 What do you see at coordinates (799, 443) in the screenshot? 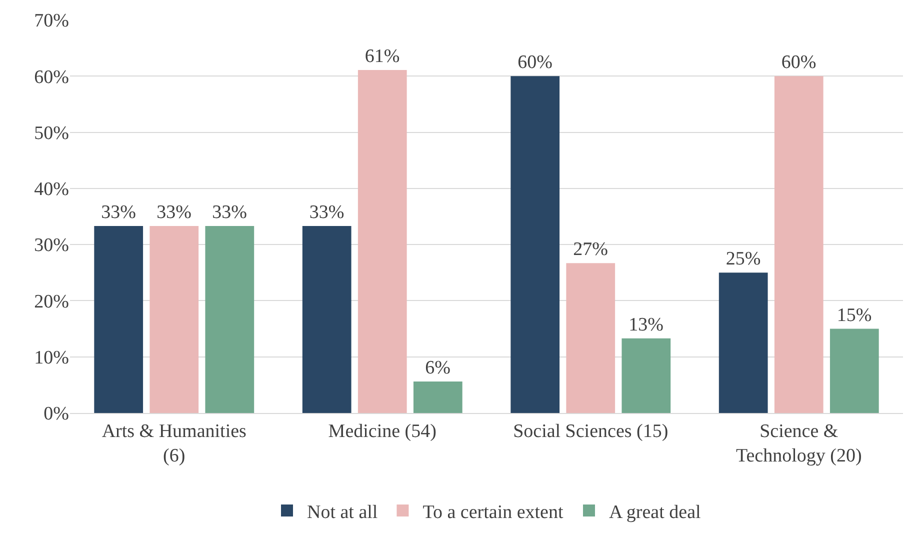
I see `x-tick-label: Science & Technology (20)` at bounding box center [799, 443].